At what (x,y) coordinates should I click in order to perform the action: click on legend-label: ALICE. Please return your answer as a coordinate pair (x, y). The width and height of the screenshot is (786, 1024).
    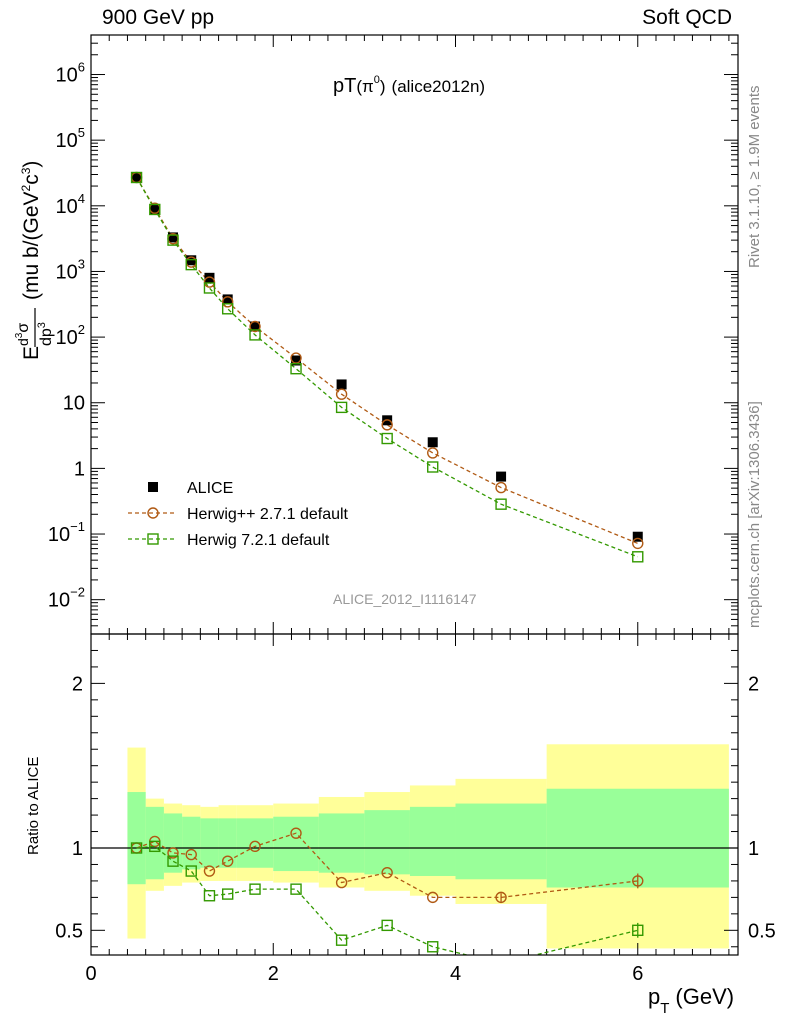
    Looking at the image, I should click on (210, 488).